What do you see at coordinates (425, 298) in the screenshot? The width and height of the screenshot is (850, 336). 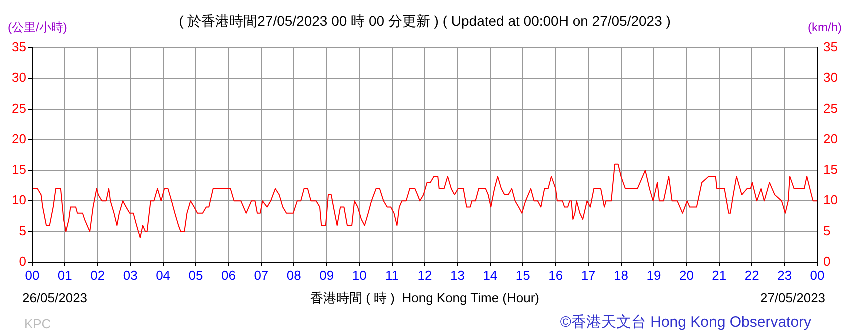 I see `x-axis-title: 香港時間 ( 時 ) Hong Kong Time (Hour)` at bounding box center [425, 298].